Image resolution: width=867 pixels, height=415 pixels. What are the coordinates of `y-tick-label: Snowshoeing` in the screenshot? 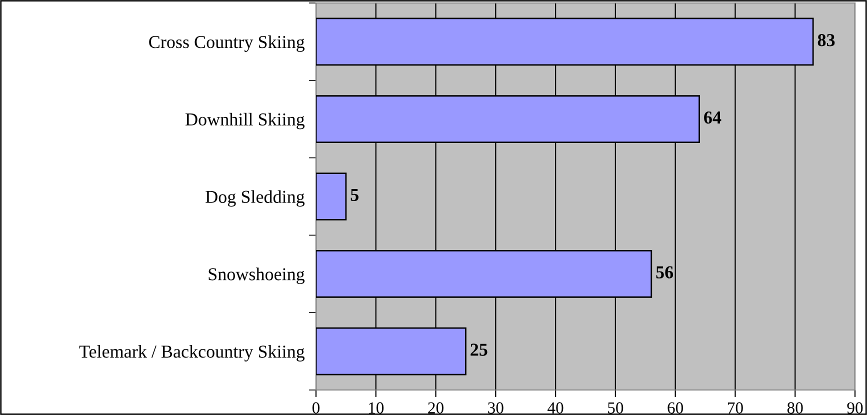 It's located at (256, 276).